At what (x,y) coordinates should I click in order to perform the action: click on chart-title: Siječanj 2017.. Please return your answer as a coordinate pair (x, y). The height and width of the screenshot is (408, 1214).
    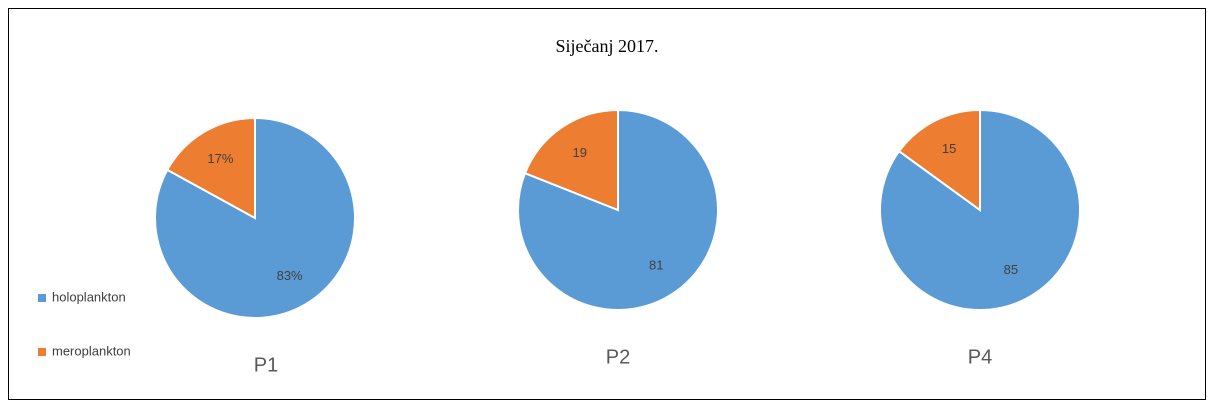
    Looking at the image, I should click on (607, 46).